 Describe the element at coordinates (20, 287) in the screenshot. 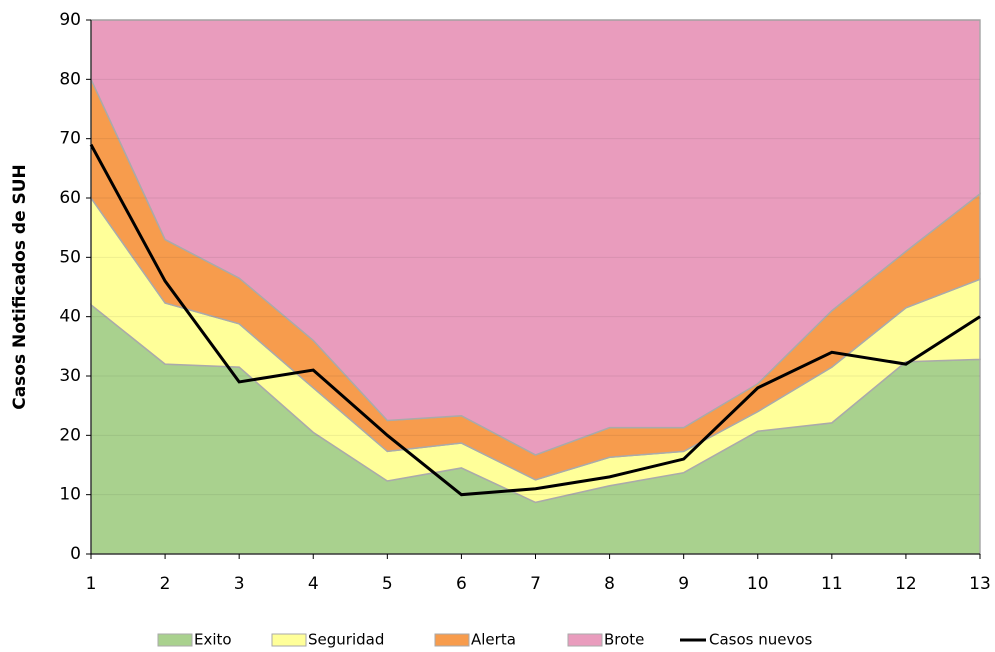

I see `y-axis-title: Casos Notificados de SUH` at that location.